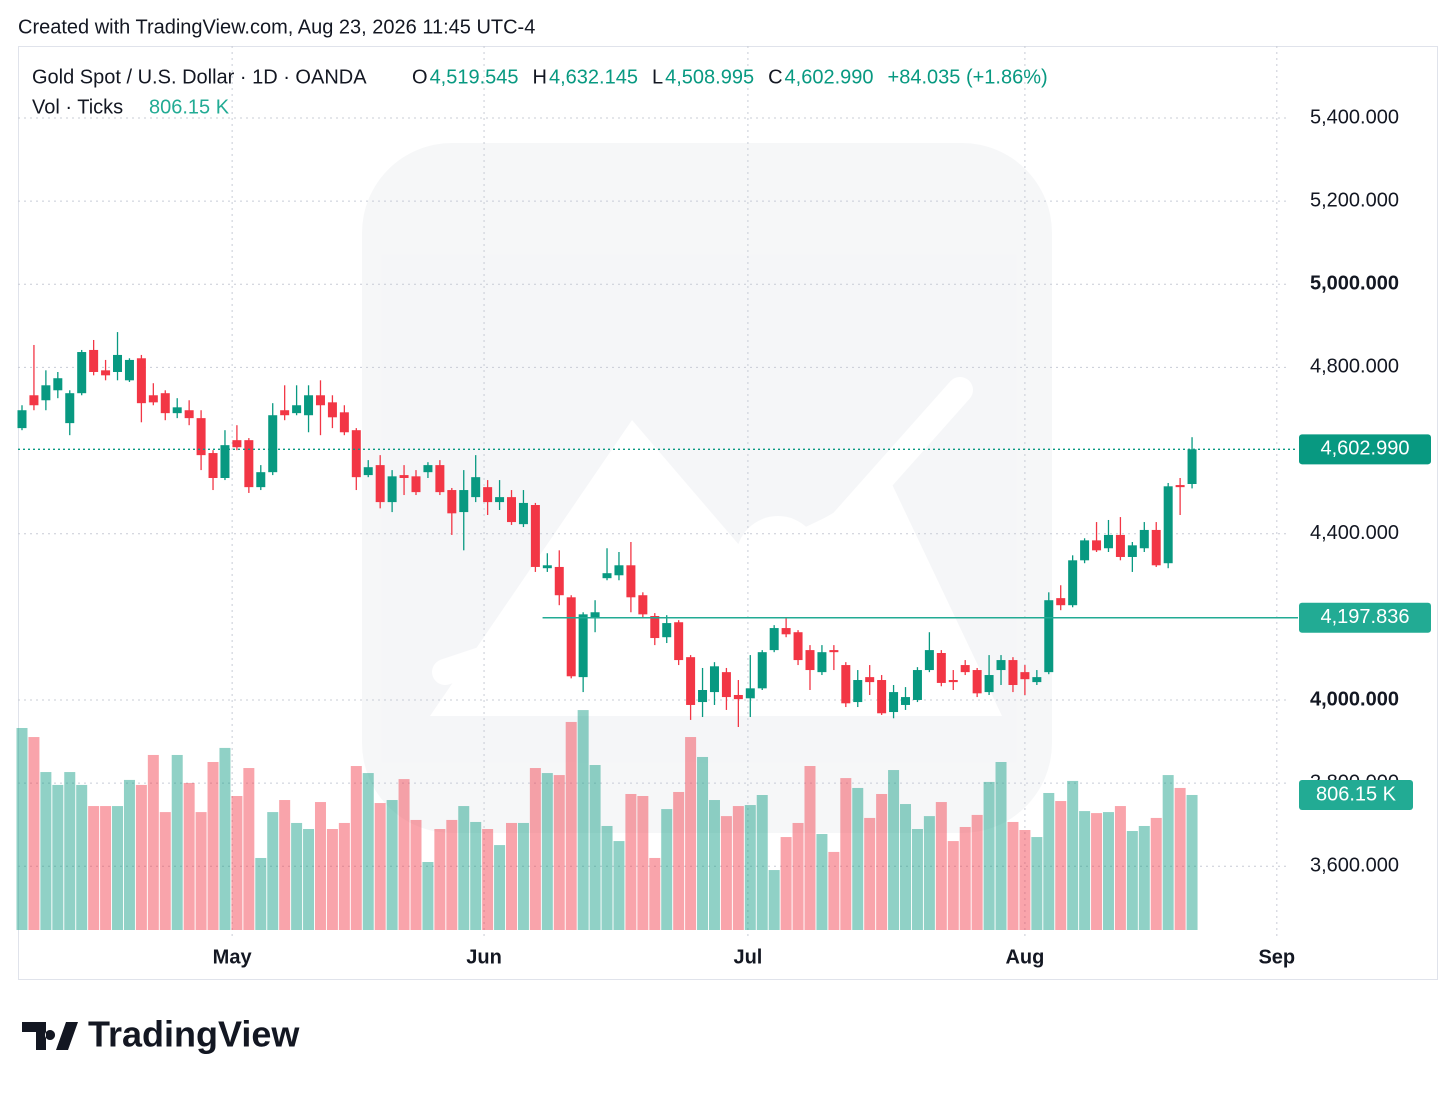 Image resolution: width=1456 pixels, height=1095 pixels. What do you see at coordinates (540, 77) in the screenshot?
I see `legend-key: H` at bounding box center [540, 77].